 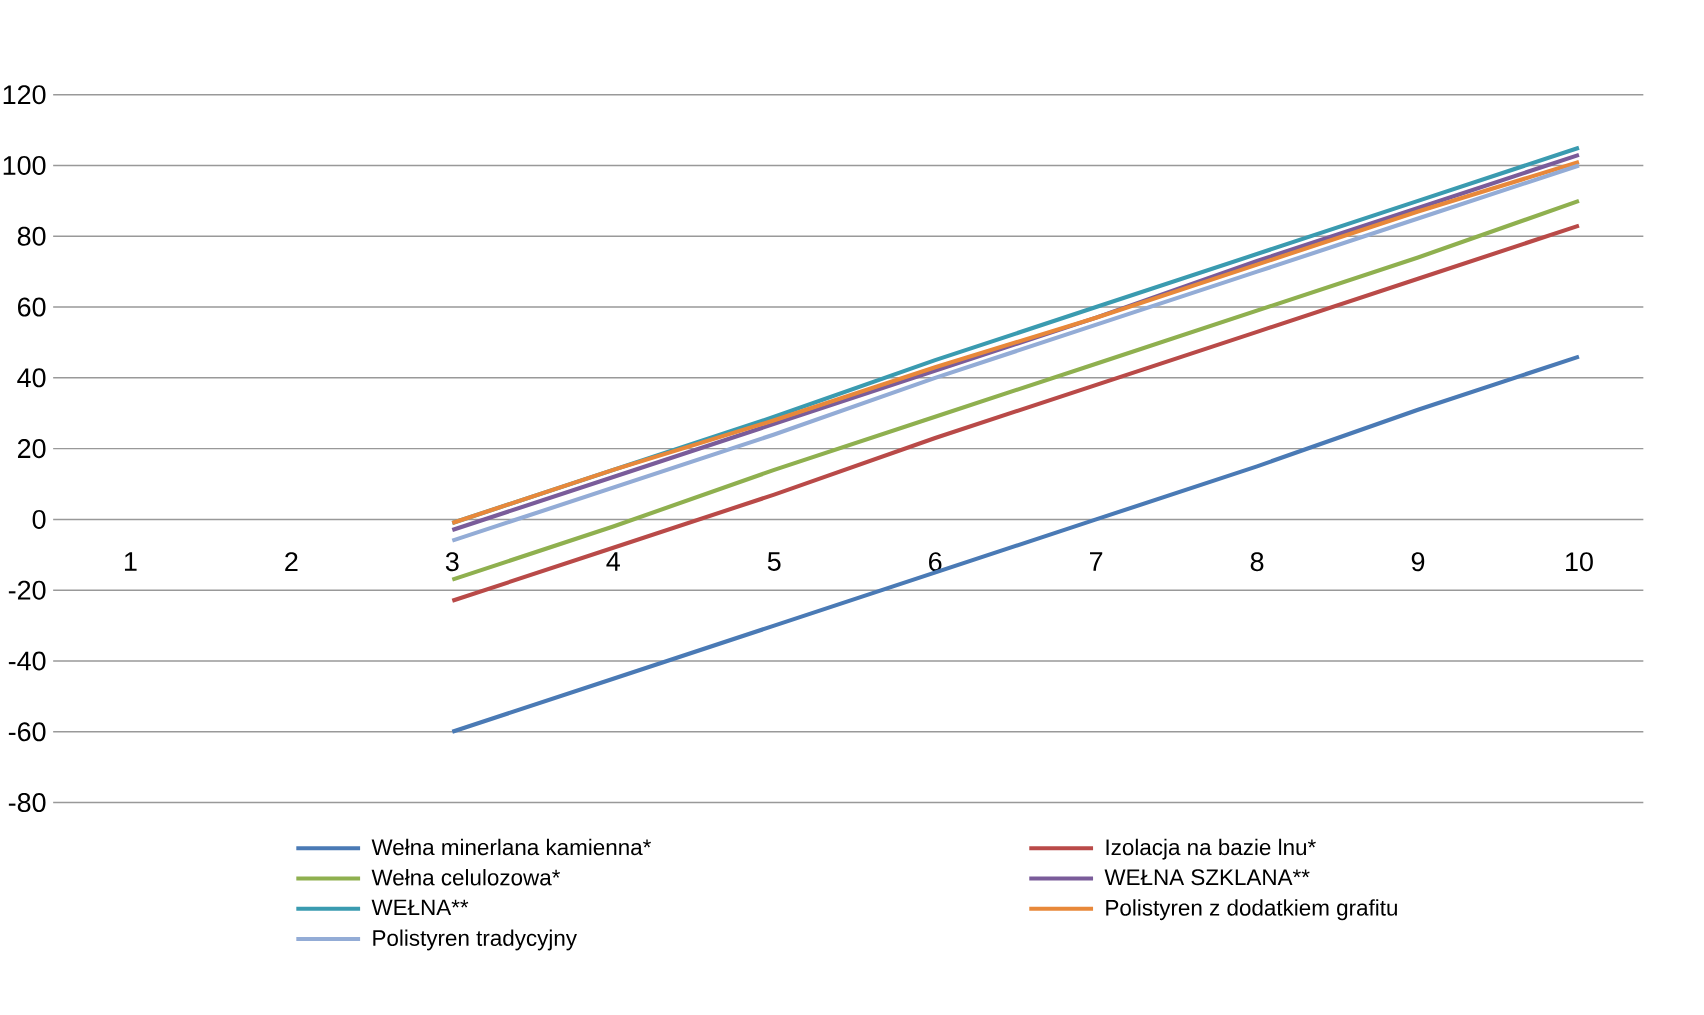 I want to click on y-tick-label: -20, so click(x=27, y=590).